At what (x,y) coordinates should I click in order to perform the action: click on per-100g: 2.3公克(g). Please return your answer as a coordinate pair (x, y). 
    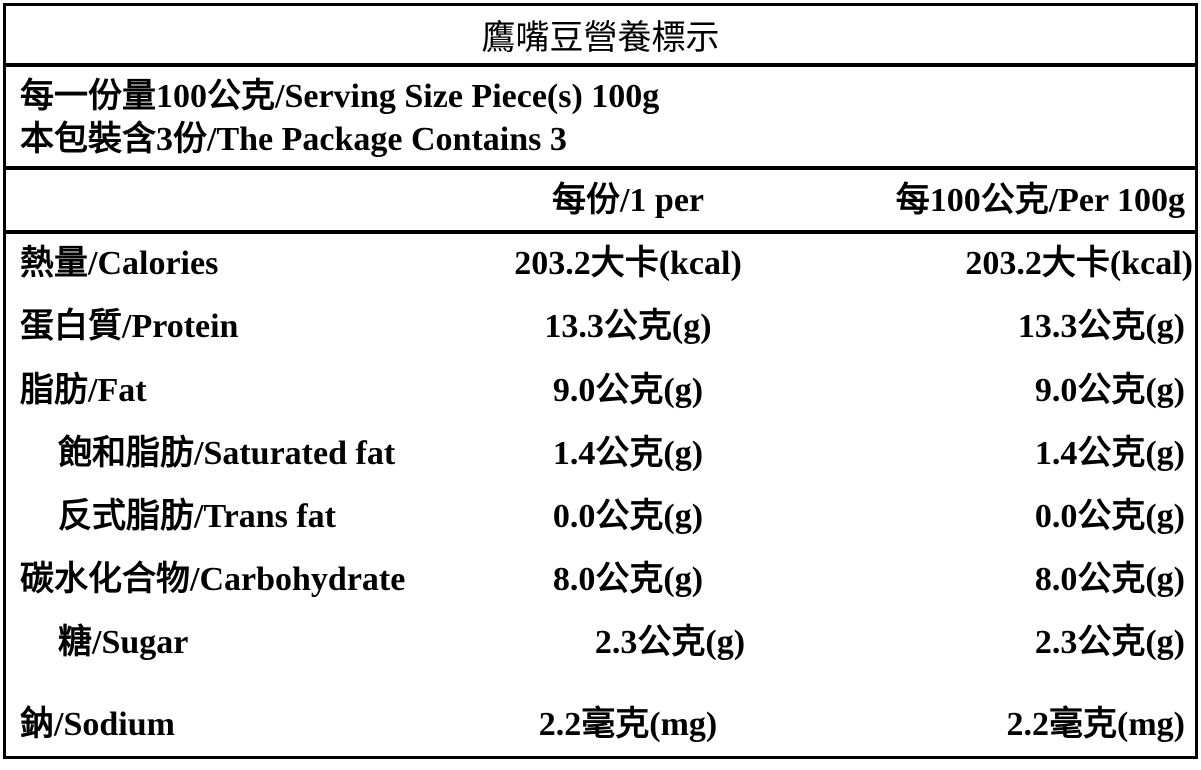
    Looking at the image, I should click on (1109, 642).